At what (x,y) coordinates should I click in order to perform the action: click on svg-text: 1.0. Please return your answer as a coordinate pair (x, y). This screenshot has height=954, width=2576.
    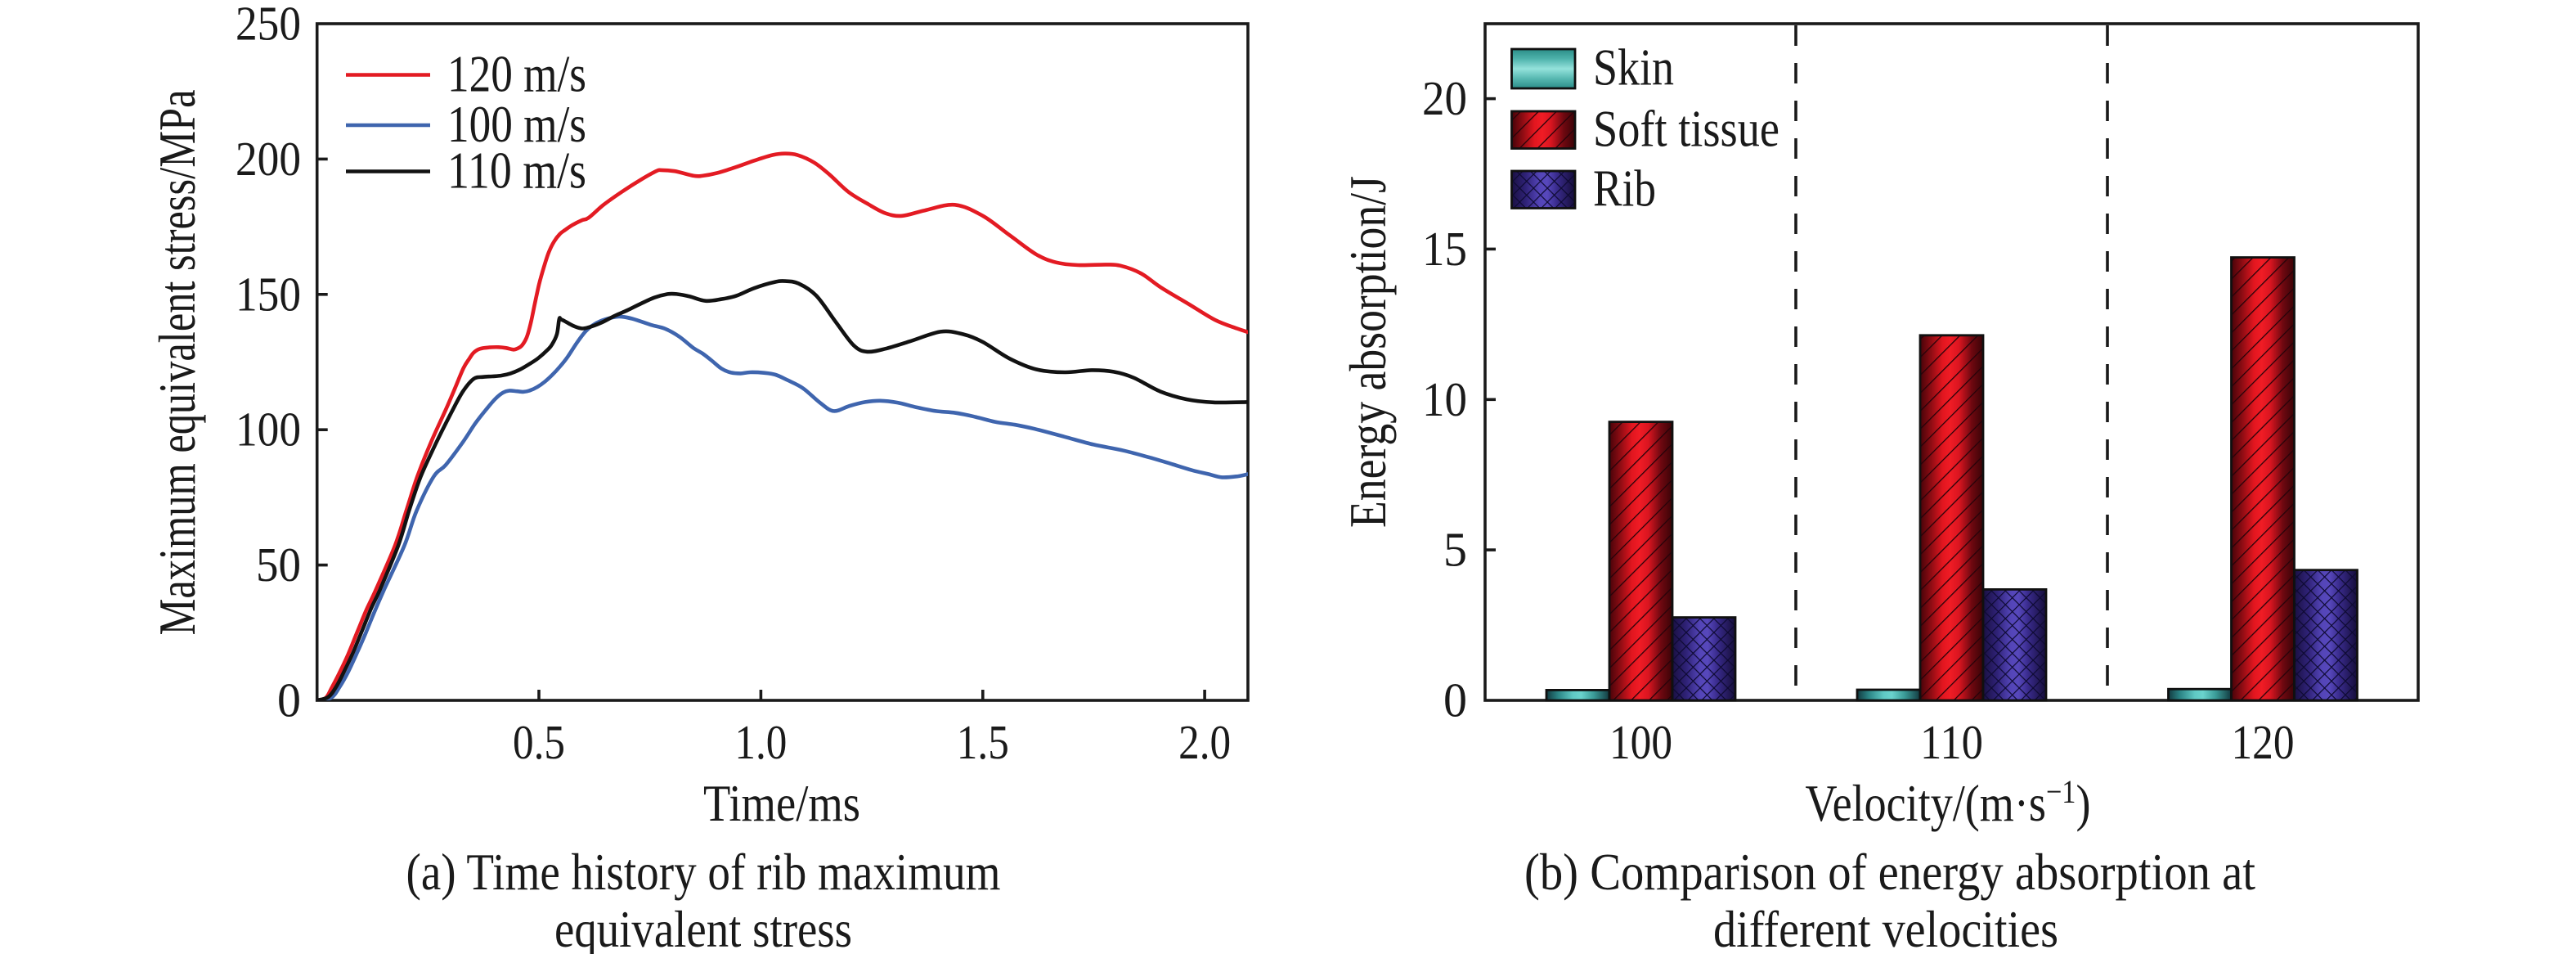
    Looking at the image, I should click on (760, 742).